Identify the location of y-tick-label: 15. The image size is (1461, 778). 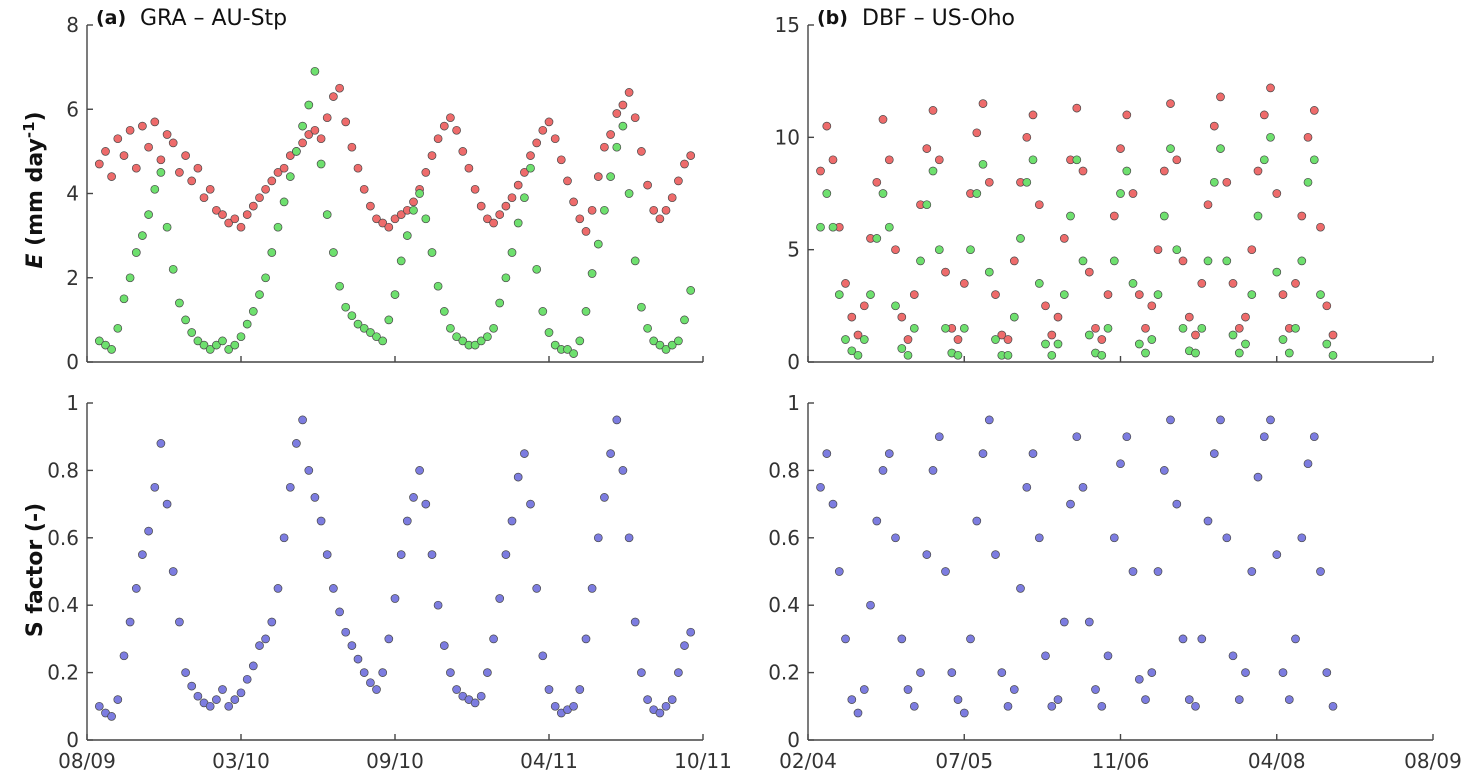
(787, 25).